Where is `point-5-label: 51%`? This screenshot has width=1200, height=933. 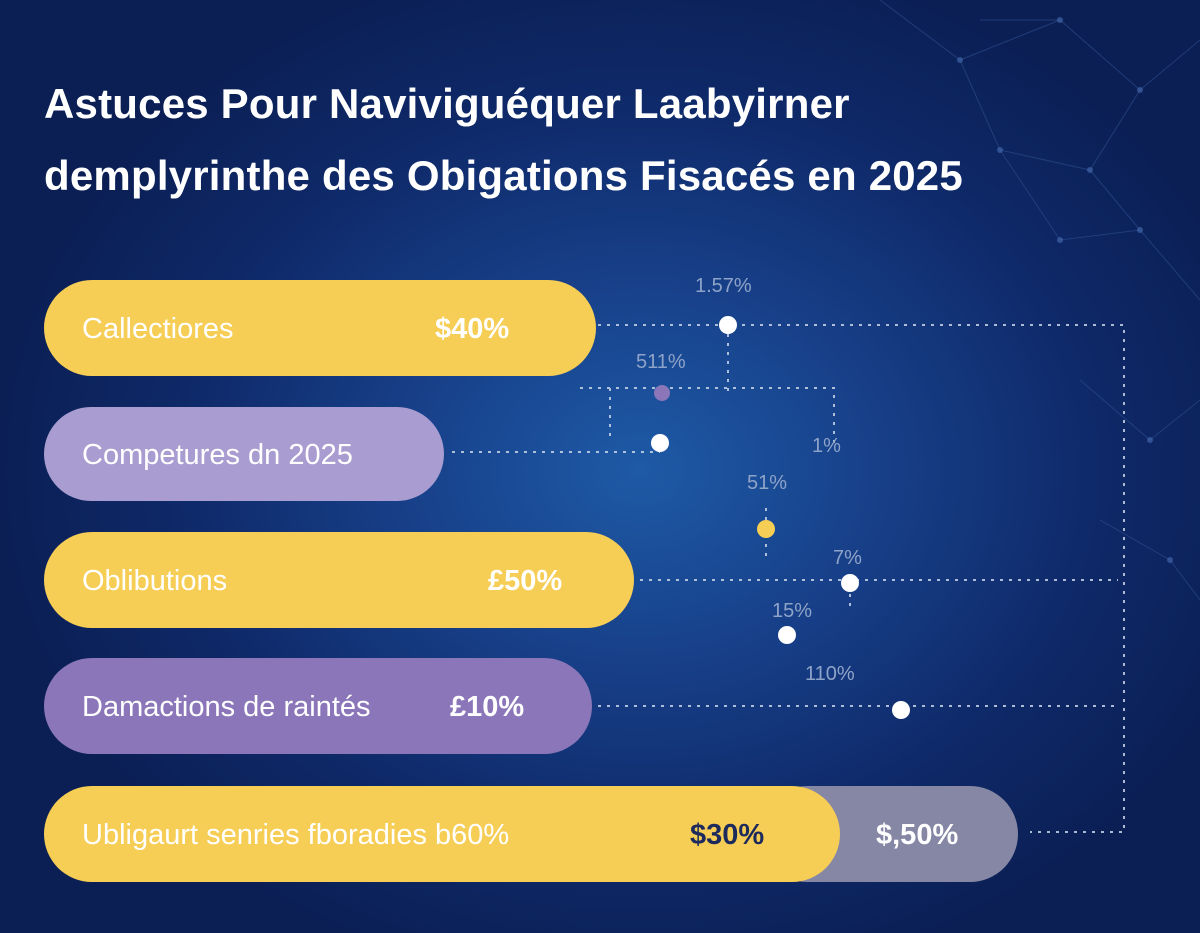 point-5-label: 51% is located at coordinates (767, 483).